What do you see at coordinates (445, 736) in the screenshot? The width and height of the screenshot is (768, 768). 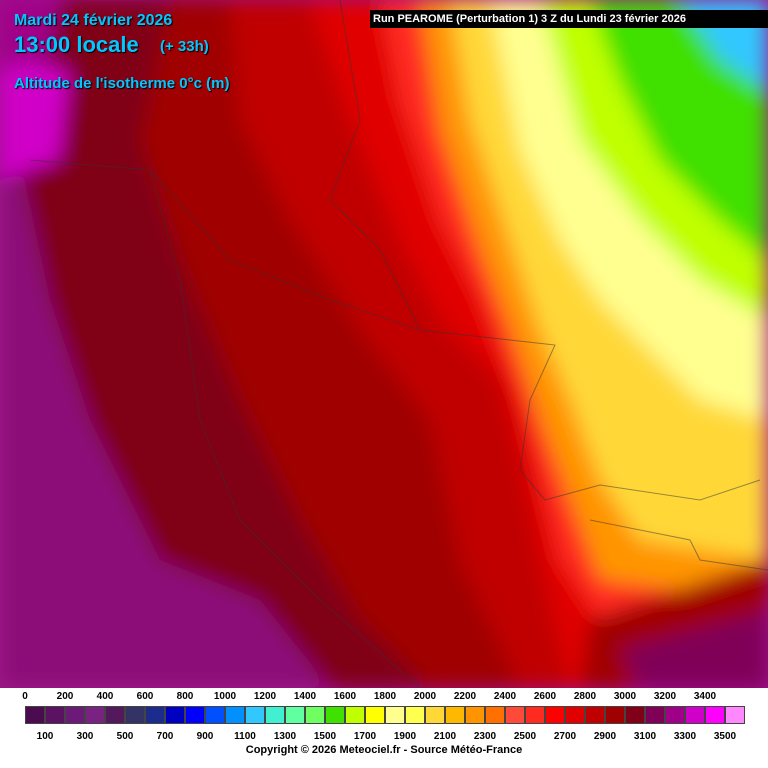 I see `legend-label: 2100` at bounding box center [445, 736].